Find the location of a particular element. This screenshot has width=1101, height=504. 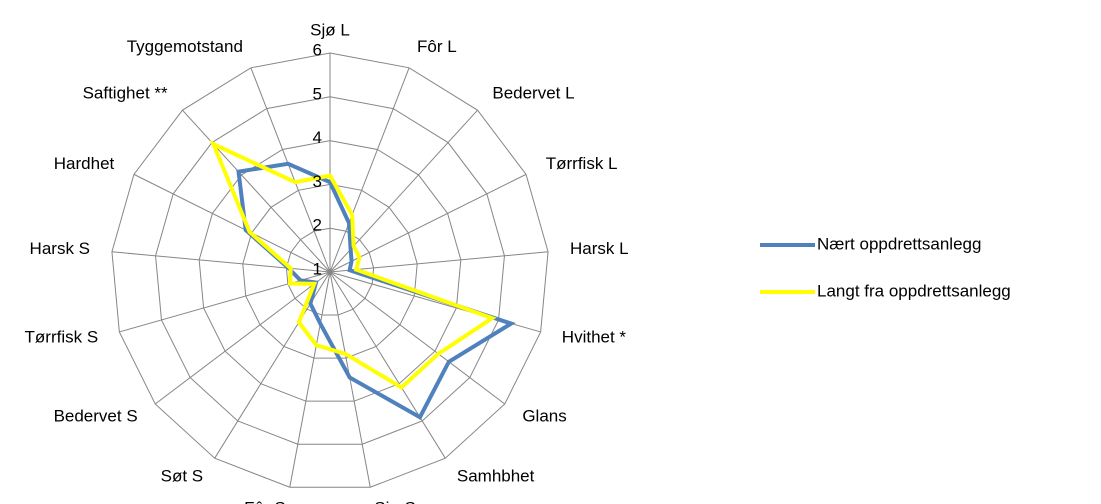

category-label: Fôr L is located at coordinates (437, 46).